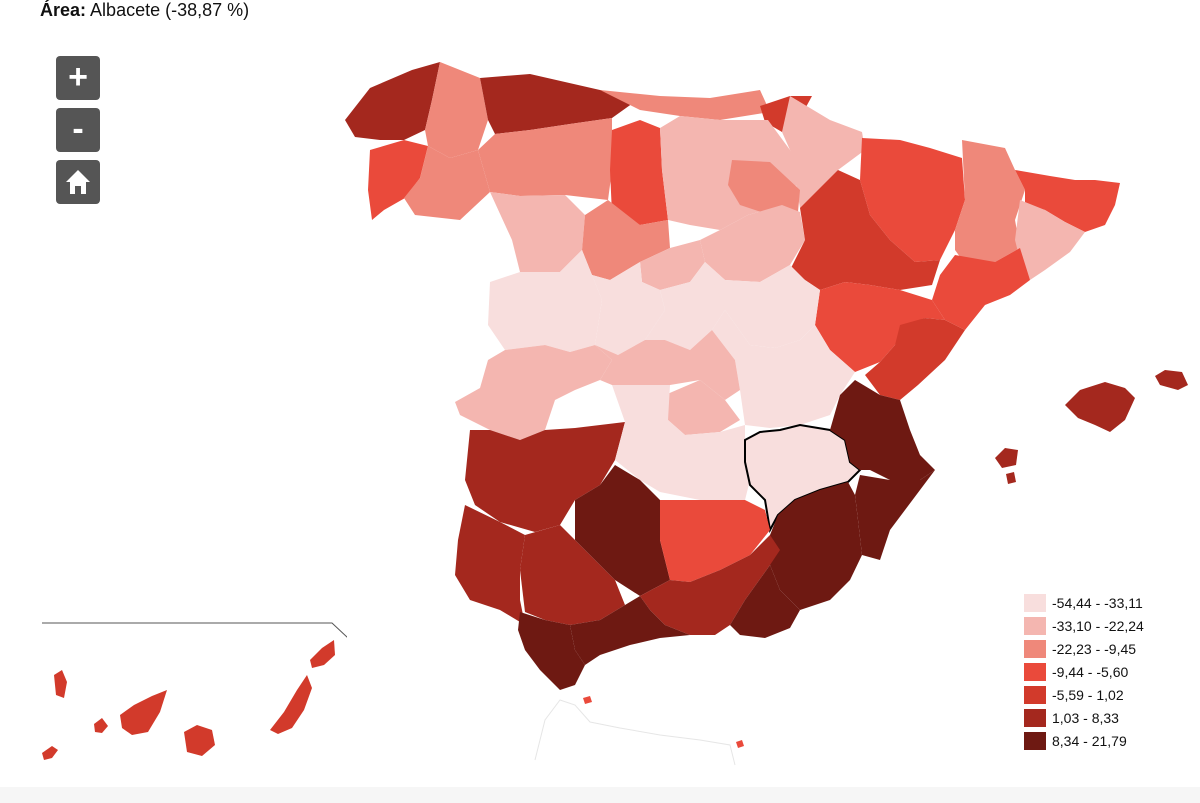 Image resolution: width=1200 pixels, height=803 pixels. I want to click on region-pontevedra, so click(398, 180).